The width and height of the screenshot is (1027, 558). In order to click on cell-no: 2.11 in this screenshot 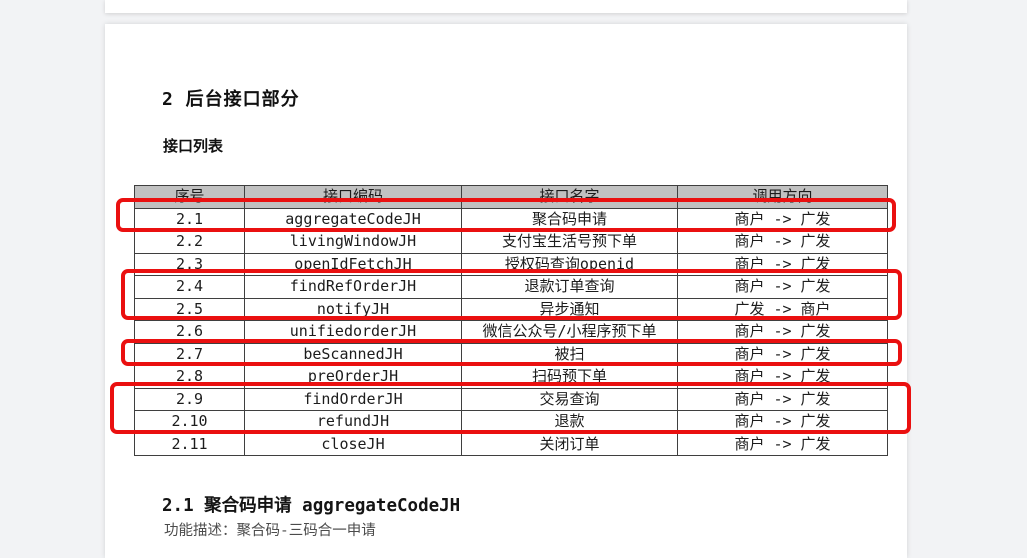, I will do `click(189, 444)`.